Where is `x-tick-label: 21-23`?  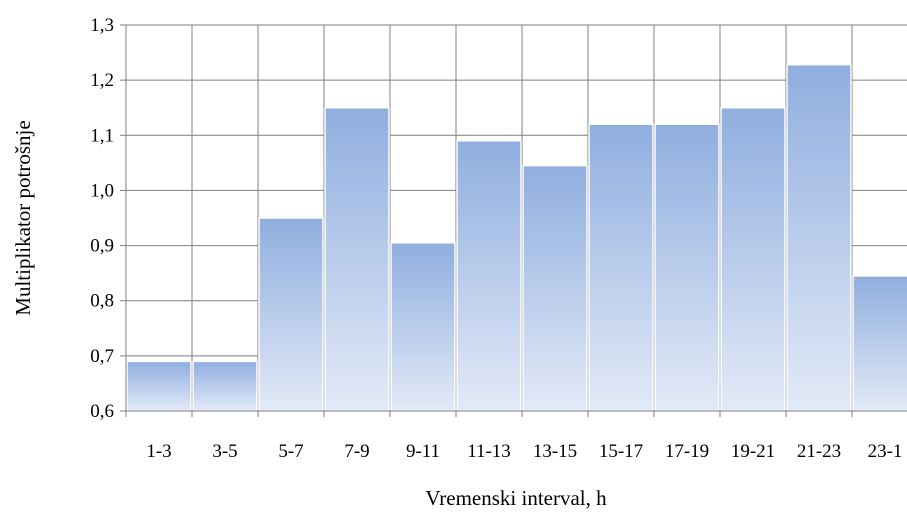 x-tick-label: 21-23 is located at coordinates (819, 451).